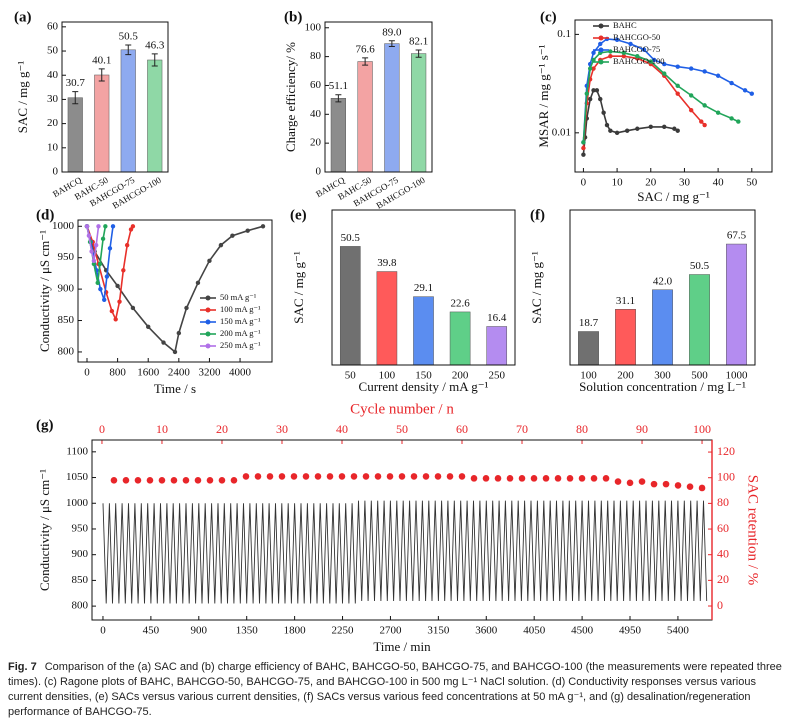 Image resolution: width=796 pixels, height=724 pixels. What do you see at coordinates (45, 425) in the screenshot?
I see `panel-label: (g)` at bounding box center [45, 425].